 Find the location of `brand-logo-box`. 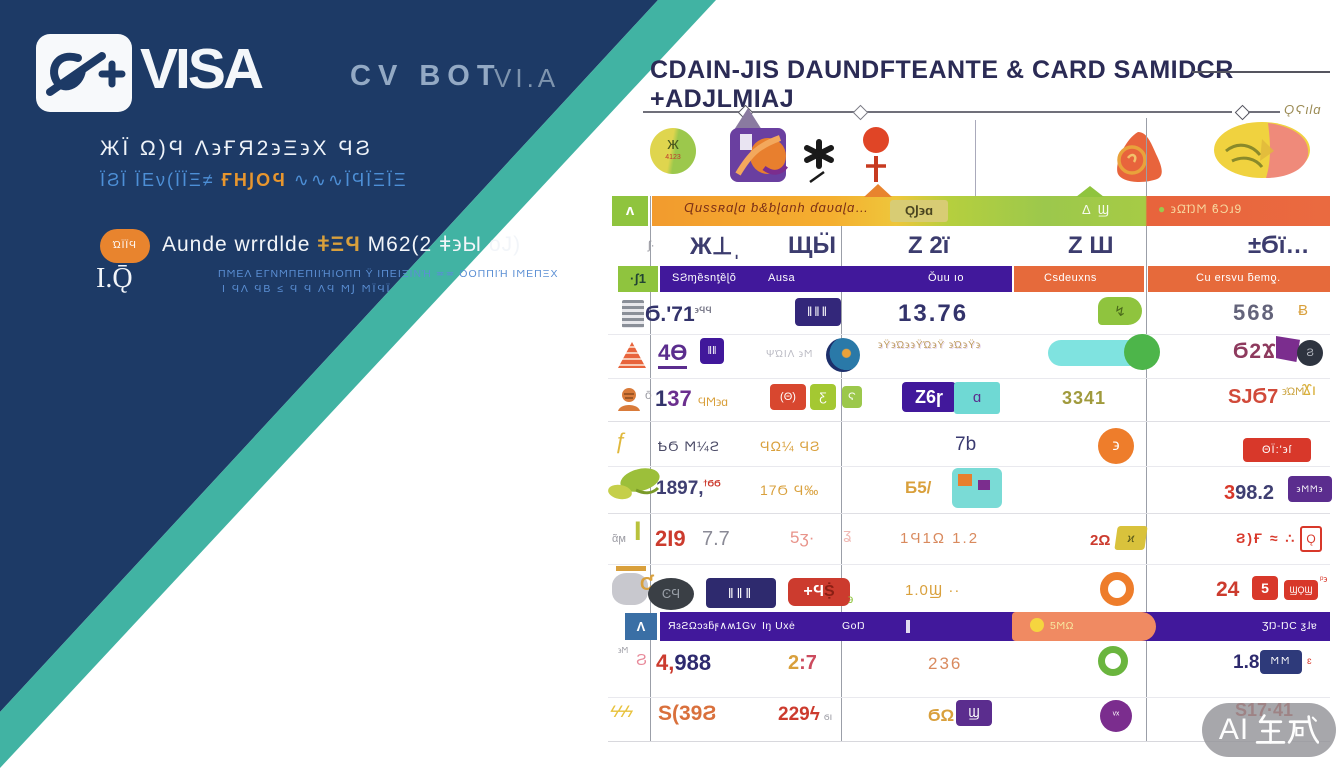

brand-logo-box is located at coordinates (84, 73).